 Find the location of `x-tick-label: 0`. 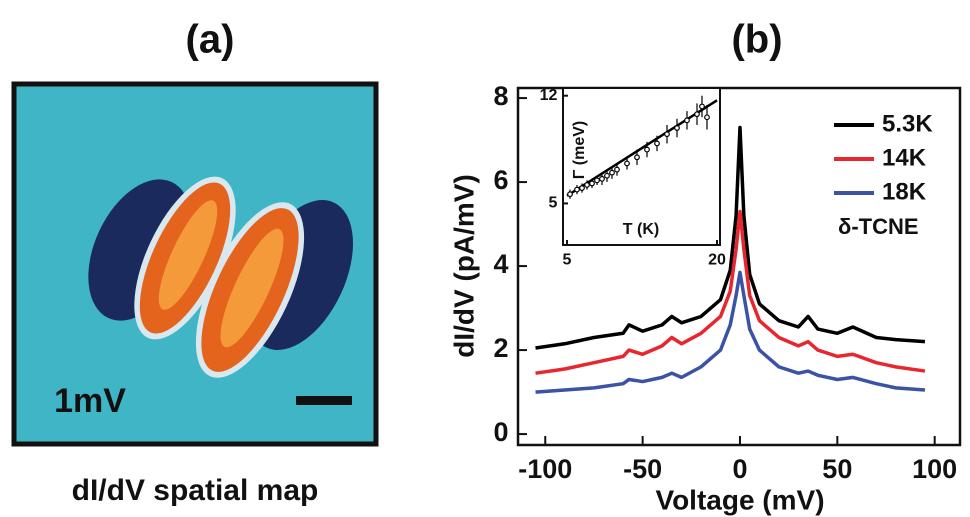

x-tick-label: 0 is located at coordinates (739, 469).